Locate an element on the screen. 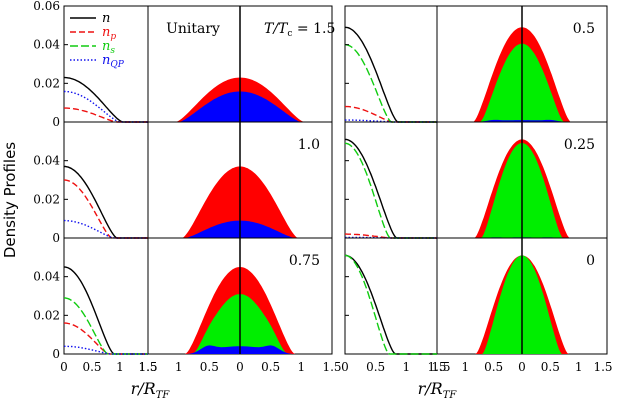  x-tick-label-right: 0.5 is located at coordinates (375, 367).